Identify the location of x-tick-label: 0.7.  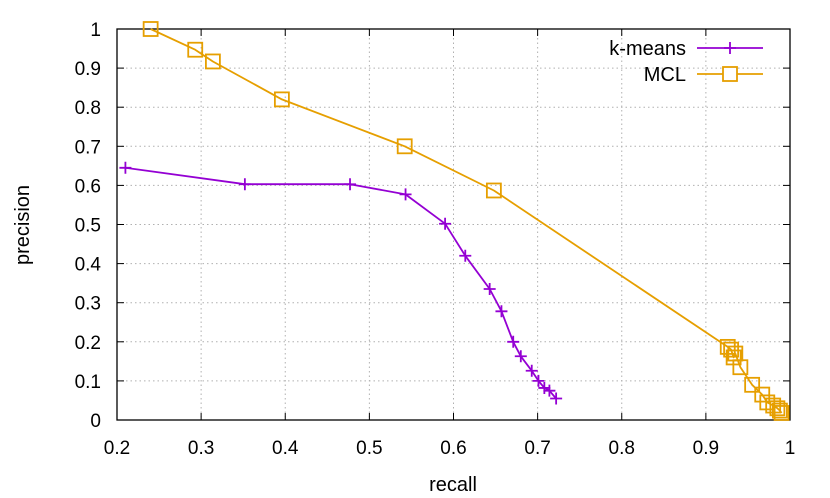
(537, 448).